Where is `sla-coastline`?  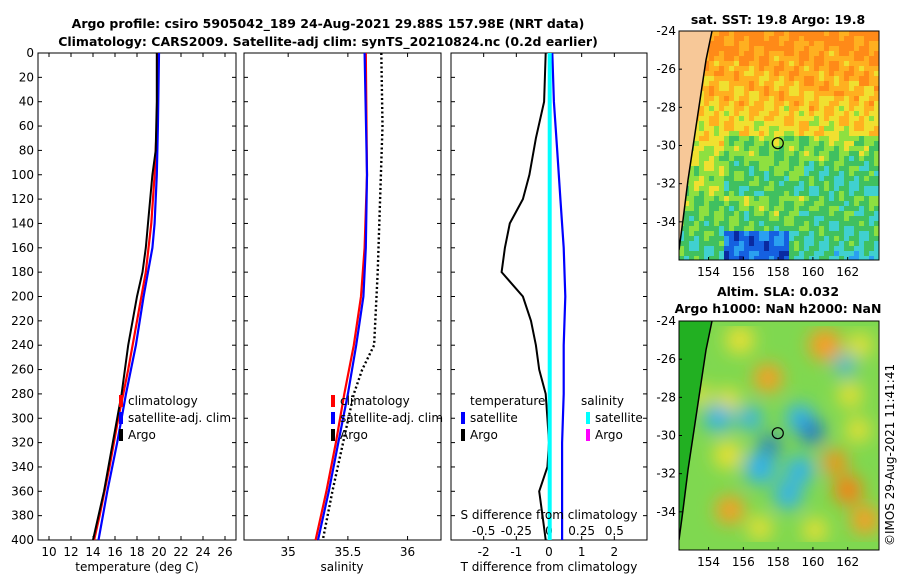 sla-coastline is located at coordinates (696, 431).